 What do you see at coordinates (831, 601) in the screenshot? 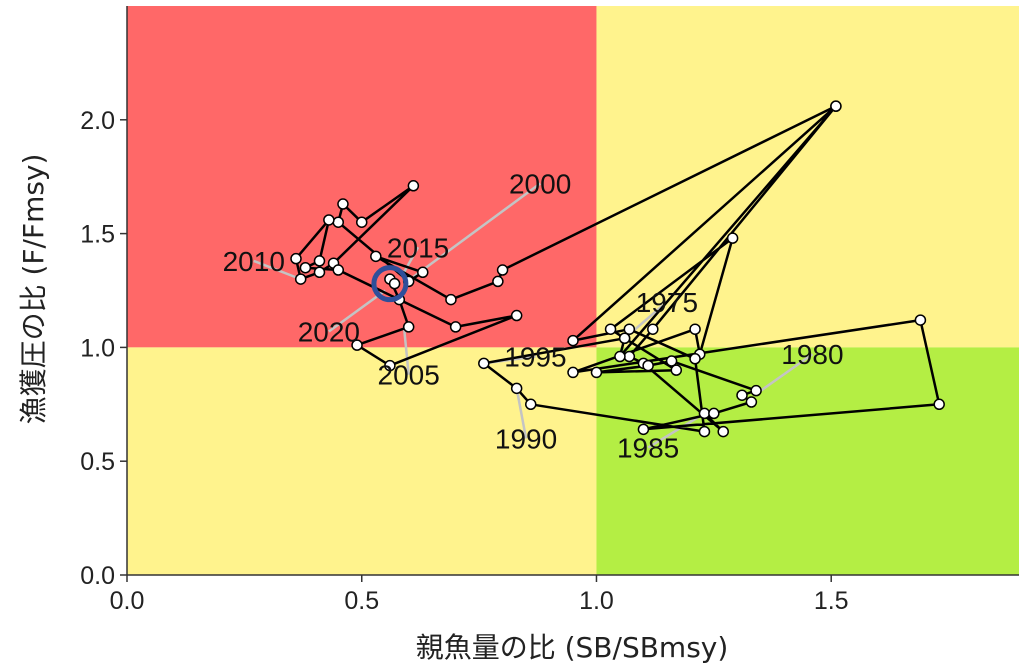
I see `x-tick-label: 1.5` at bounding box center [831, 601].